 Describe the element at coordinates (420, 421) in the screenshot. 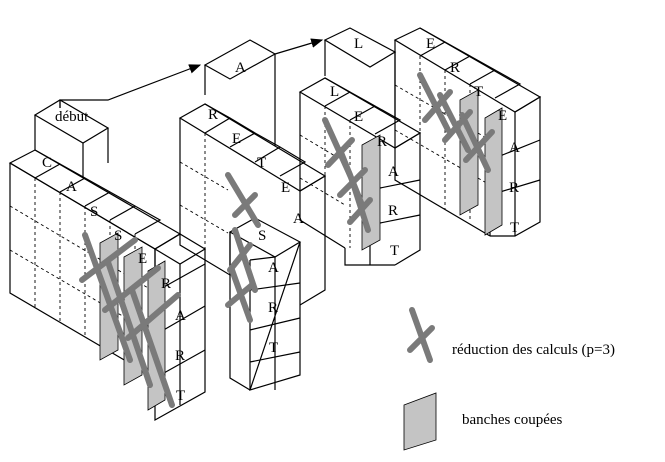

I see `cut-legend-icon` at that location.